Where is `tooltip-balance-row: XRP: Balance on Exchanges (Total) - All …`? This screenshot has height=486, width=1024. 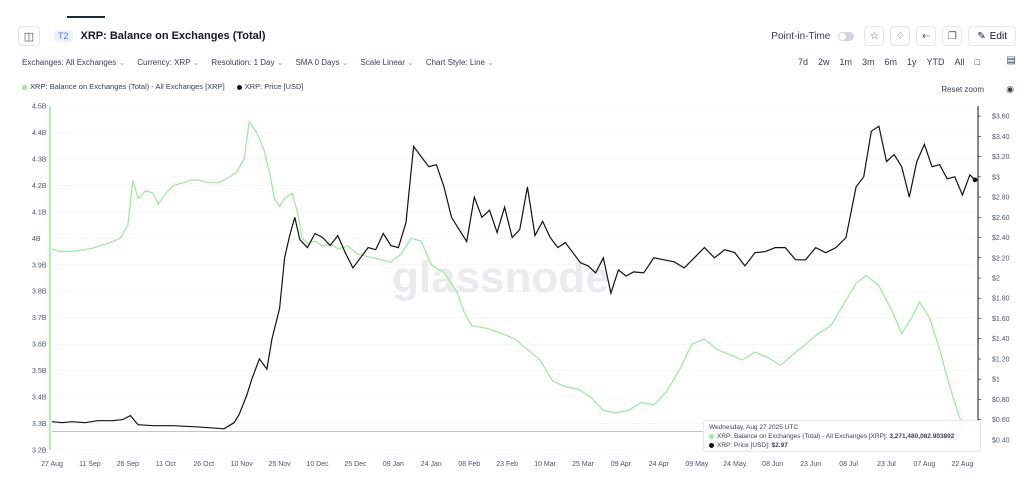
tooltip-balance-row: XRP: Balance on Exchanges (Total) - All … is located at coordinates (842, 436).